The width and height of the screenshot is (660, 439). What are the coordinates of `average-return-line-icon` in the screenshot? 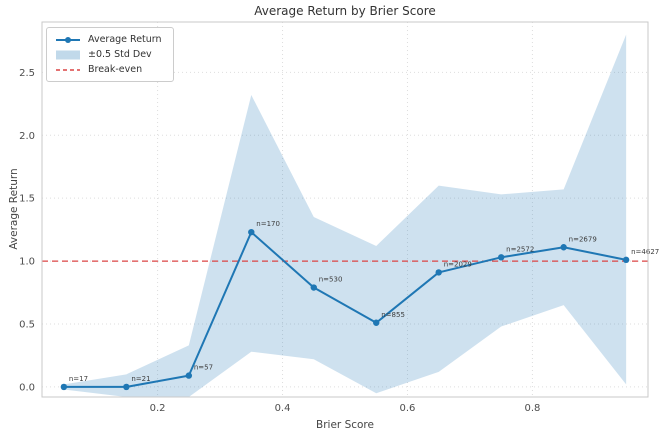 It's located at (68, 40).